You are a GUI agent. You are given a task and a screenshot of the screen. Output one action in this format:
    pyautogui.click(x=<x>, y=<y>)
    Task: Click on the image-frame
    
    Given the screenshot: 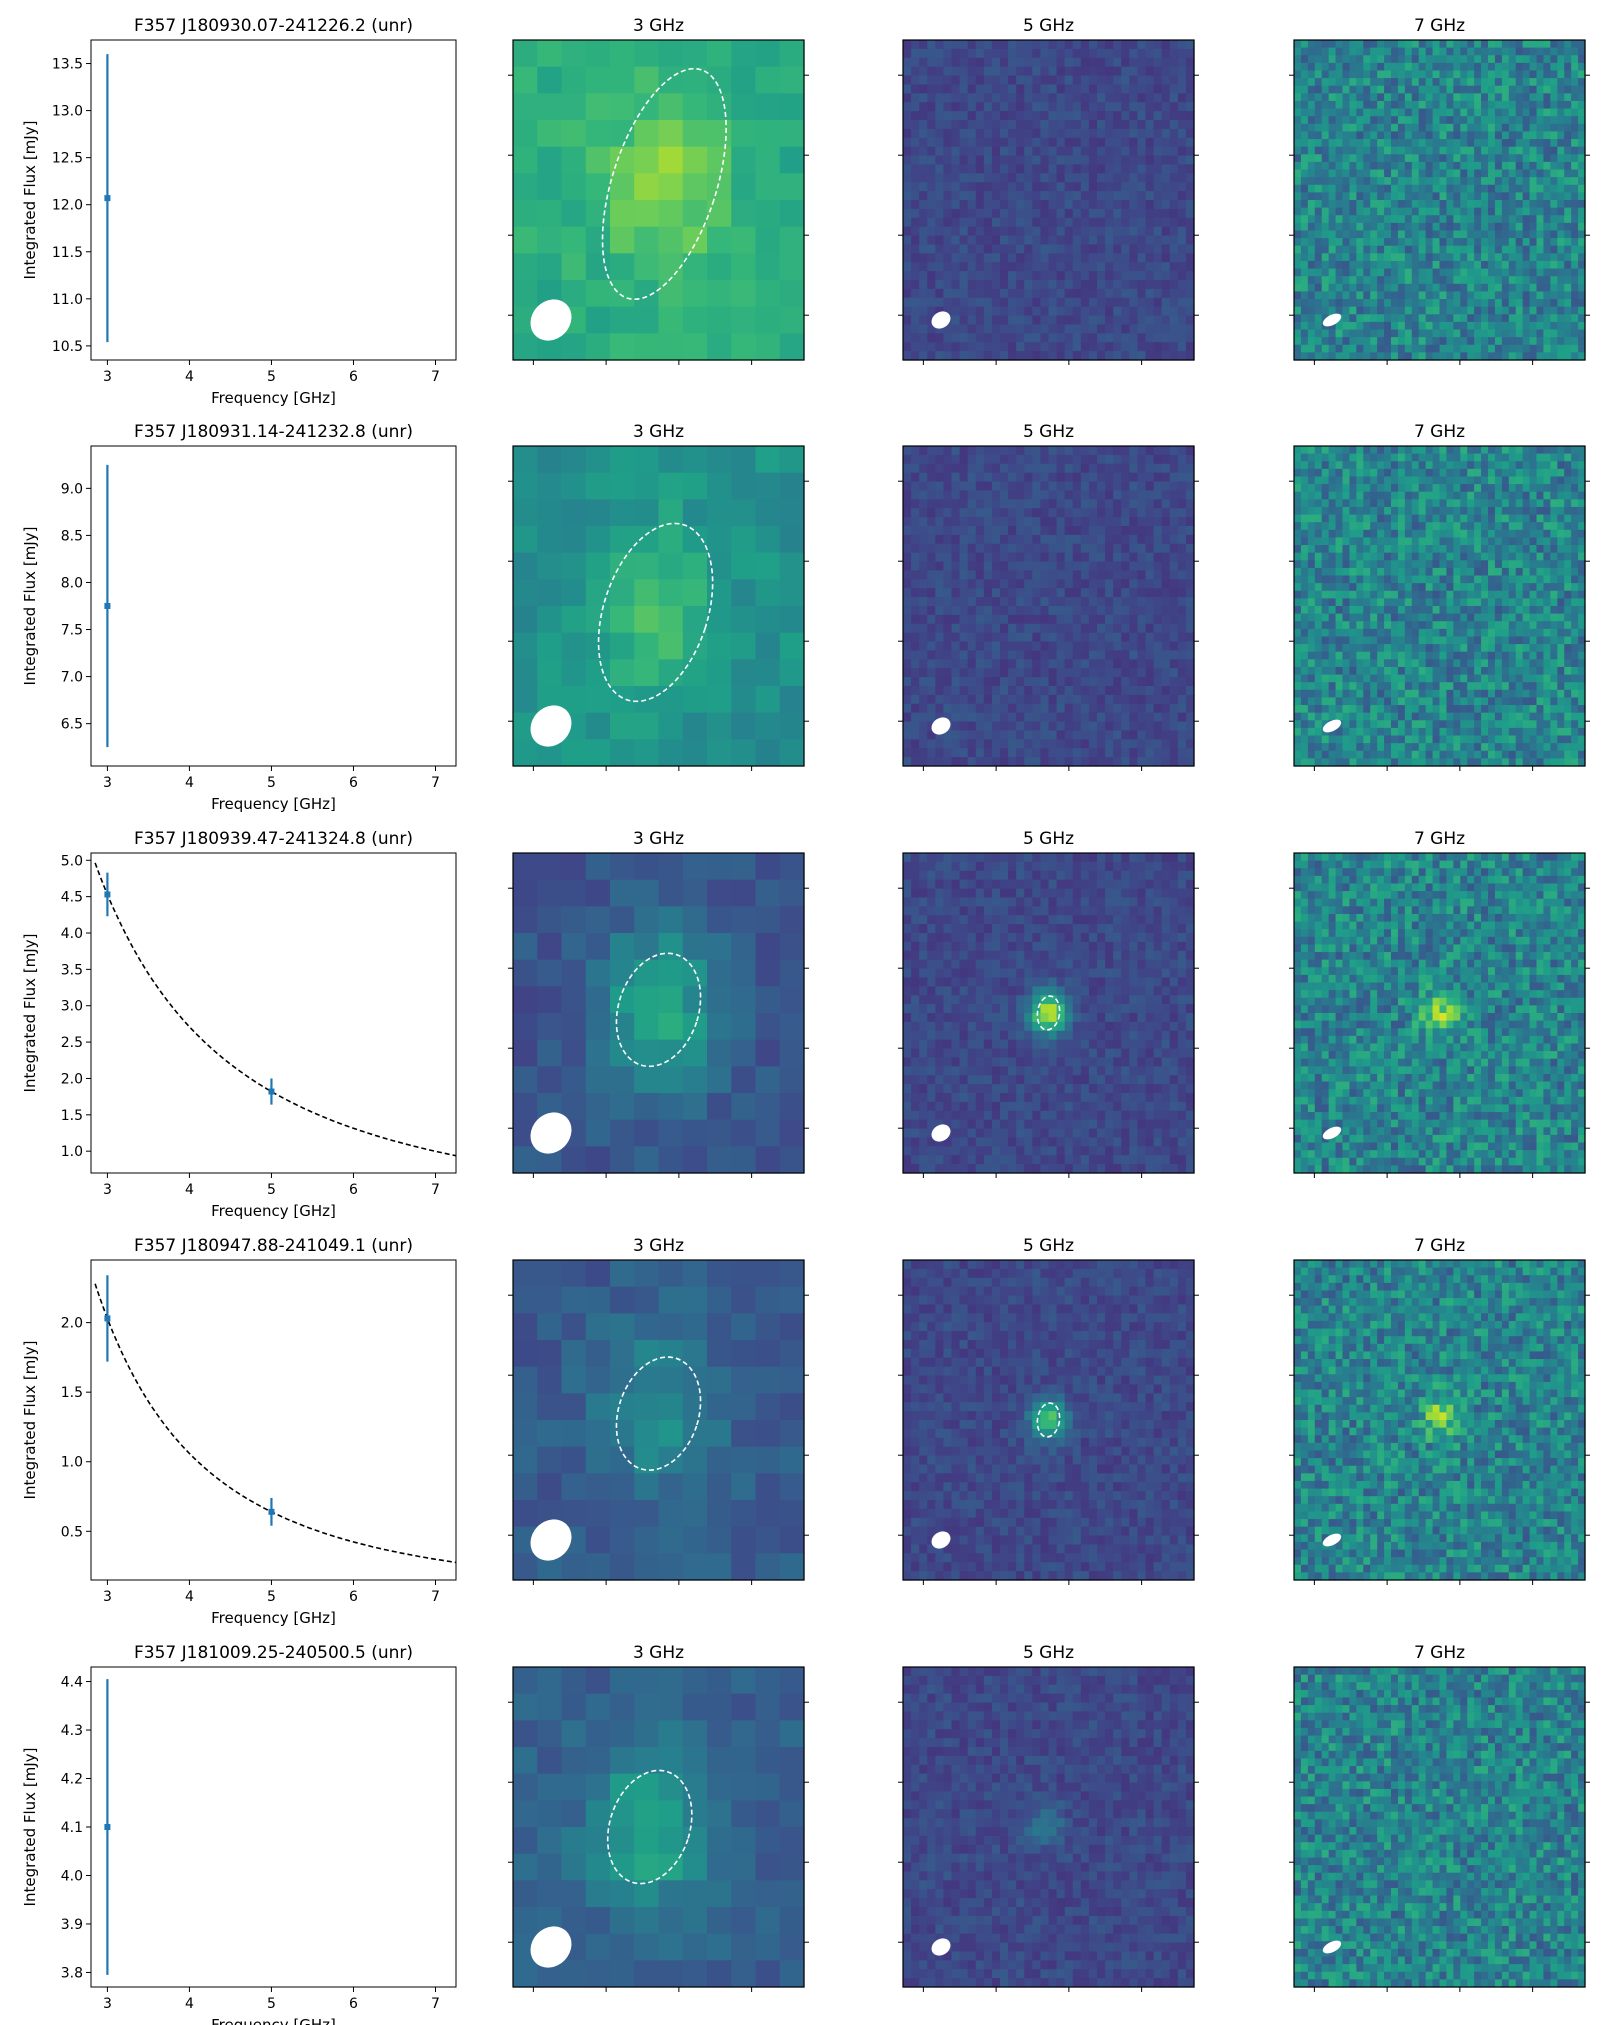 What is the action you would take?
    pyautogui.click(x=1439, y=200)
    